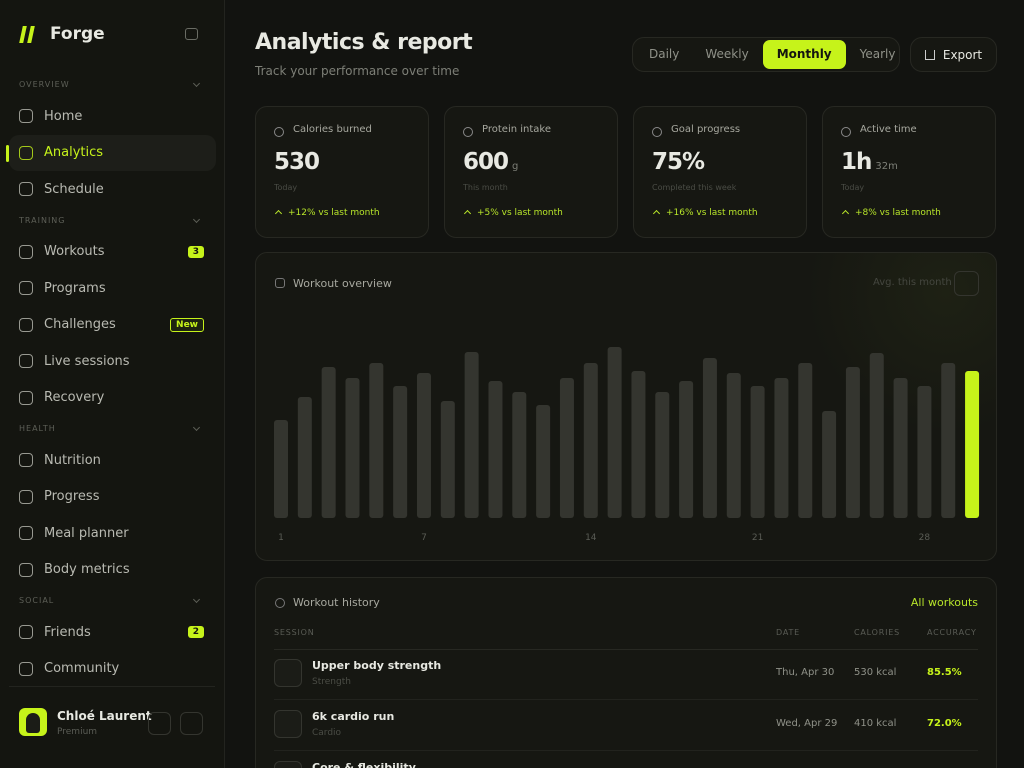  Describe the element at coordinates (72, 460) in the screenshot. I see `nav-label: Nutrition` at that location.